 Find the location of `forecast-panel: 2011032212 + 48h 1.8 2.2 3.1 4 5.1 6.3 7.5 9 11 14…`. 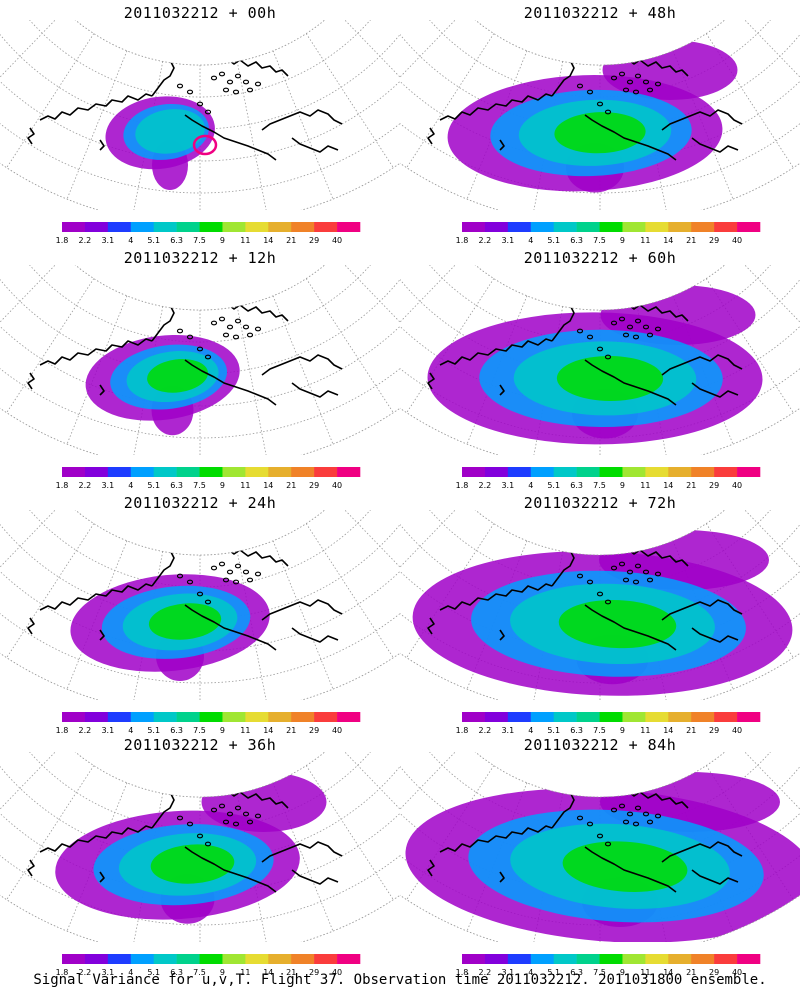

forecast-panel: 2011032212 + 48h 1.8 2.2 3.1 4 5.1 6.3 7.5 9 11 14… is located at coordinates (600, 125).